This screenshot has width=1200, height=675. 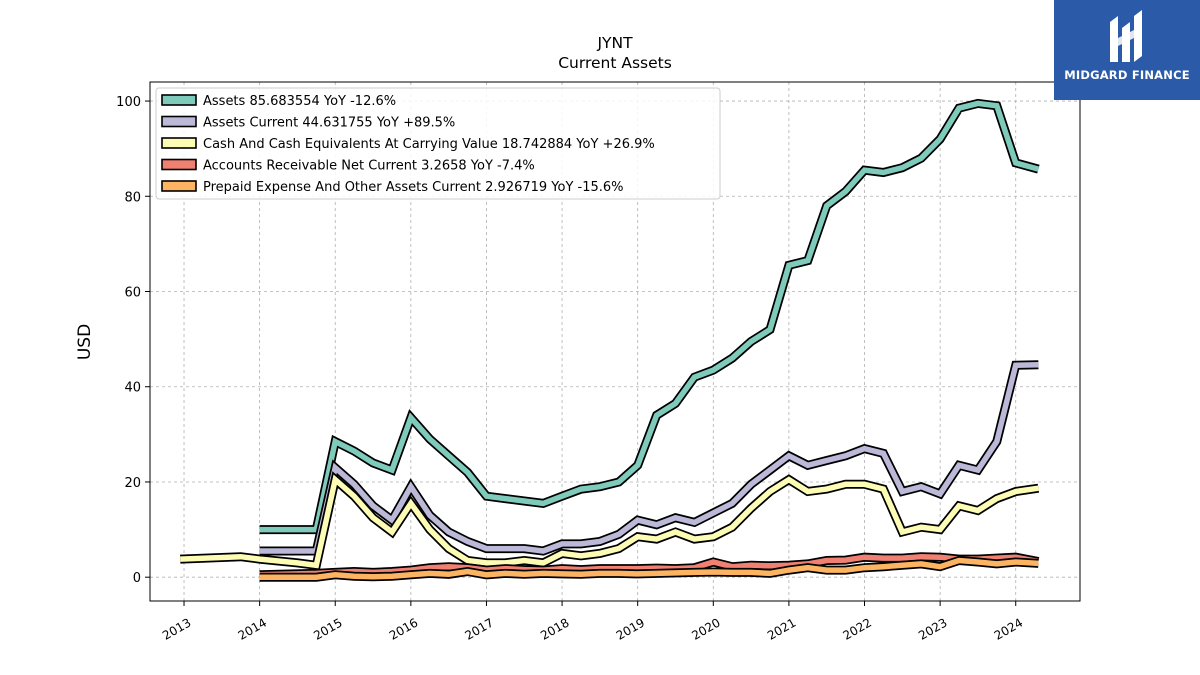 What do you see at coordinates (329, 123) in the screenshot?
I see `legend-label-1: Assets Current 44.631755 YoY +89.5%` at bounding box center [329, 123].